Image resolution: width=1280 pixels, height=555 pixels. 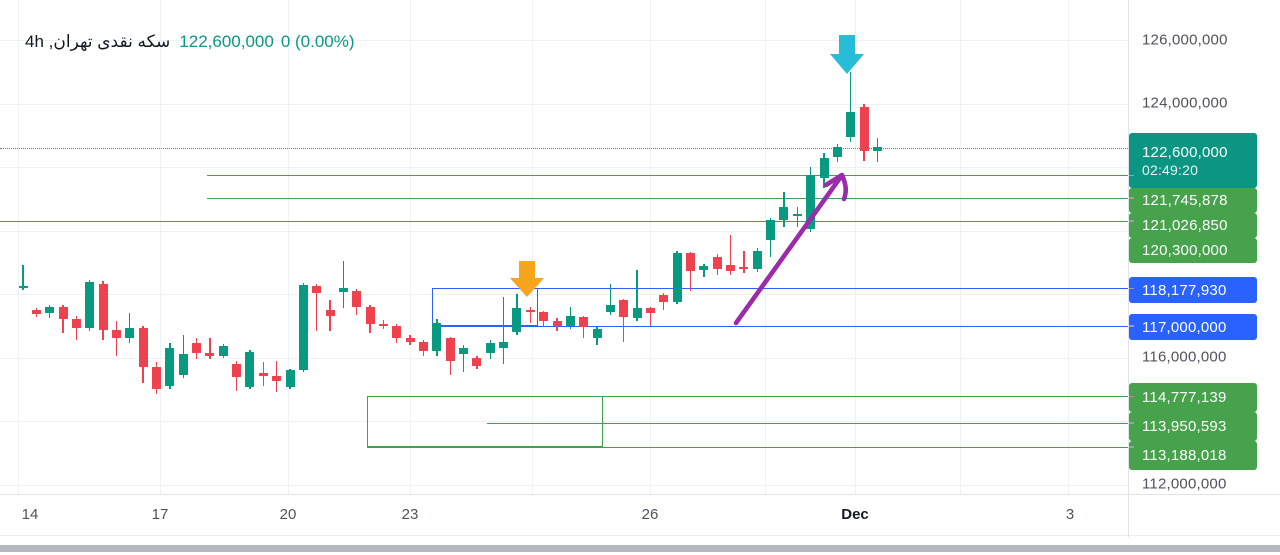 What do you see at coordinates (1185, 40) in the screenshot?
I see `price-axis-label: 126,000,000` at bounding box center [1185, 40].